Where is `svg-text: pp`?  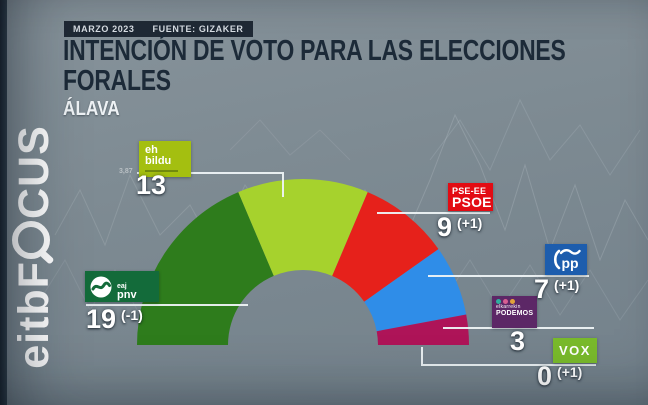 svg-text: pp is located at coordinates (569, 263).